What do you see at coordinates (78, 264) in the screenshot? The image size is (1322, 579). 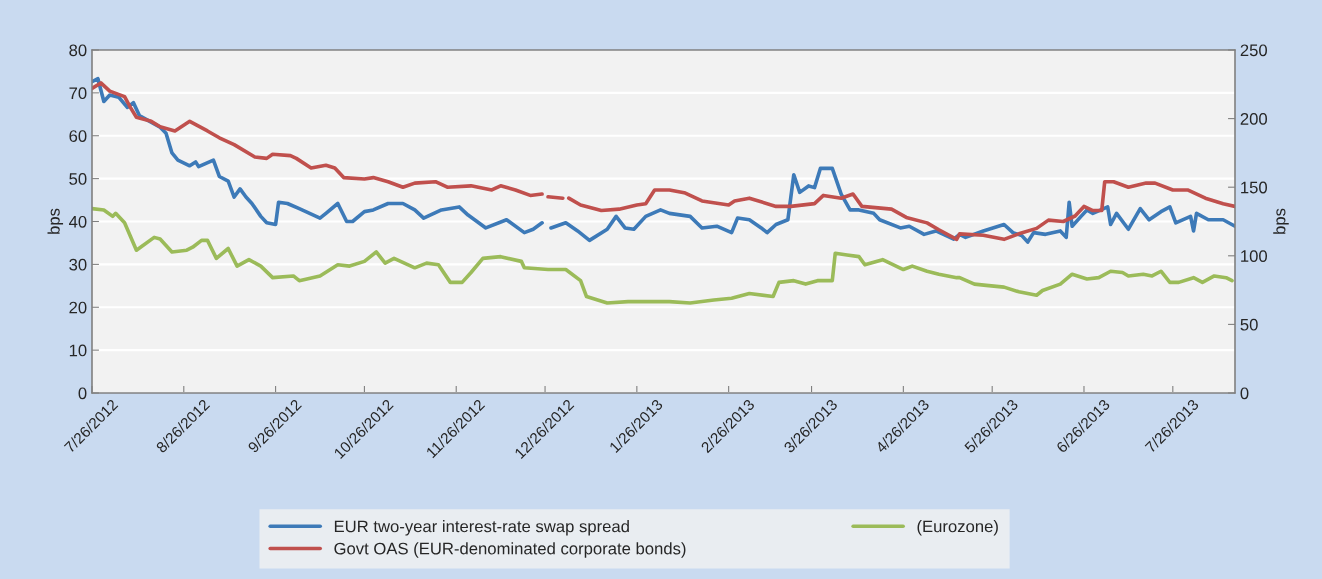 I see `y-tick-label: 30` at bounding box center [78, 264].